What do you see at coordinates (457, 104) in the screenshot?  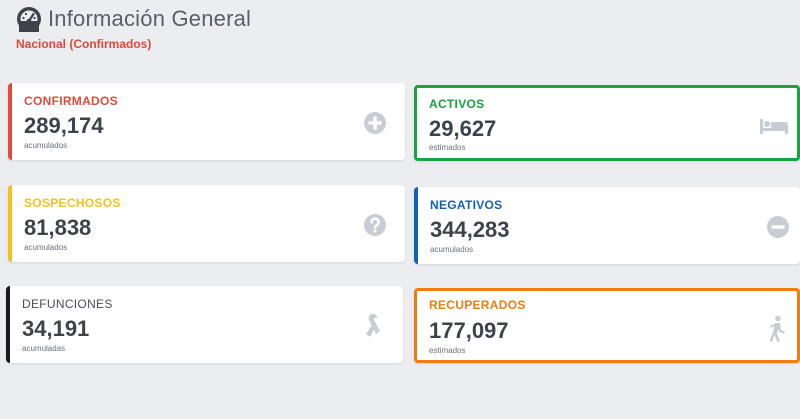 I see `card-label: ACTIVOS` at bounding box center [457, 104].